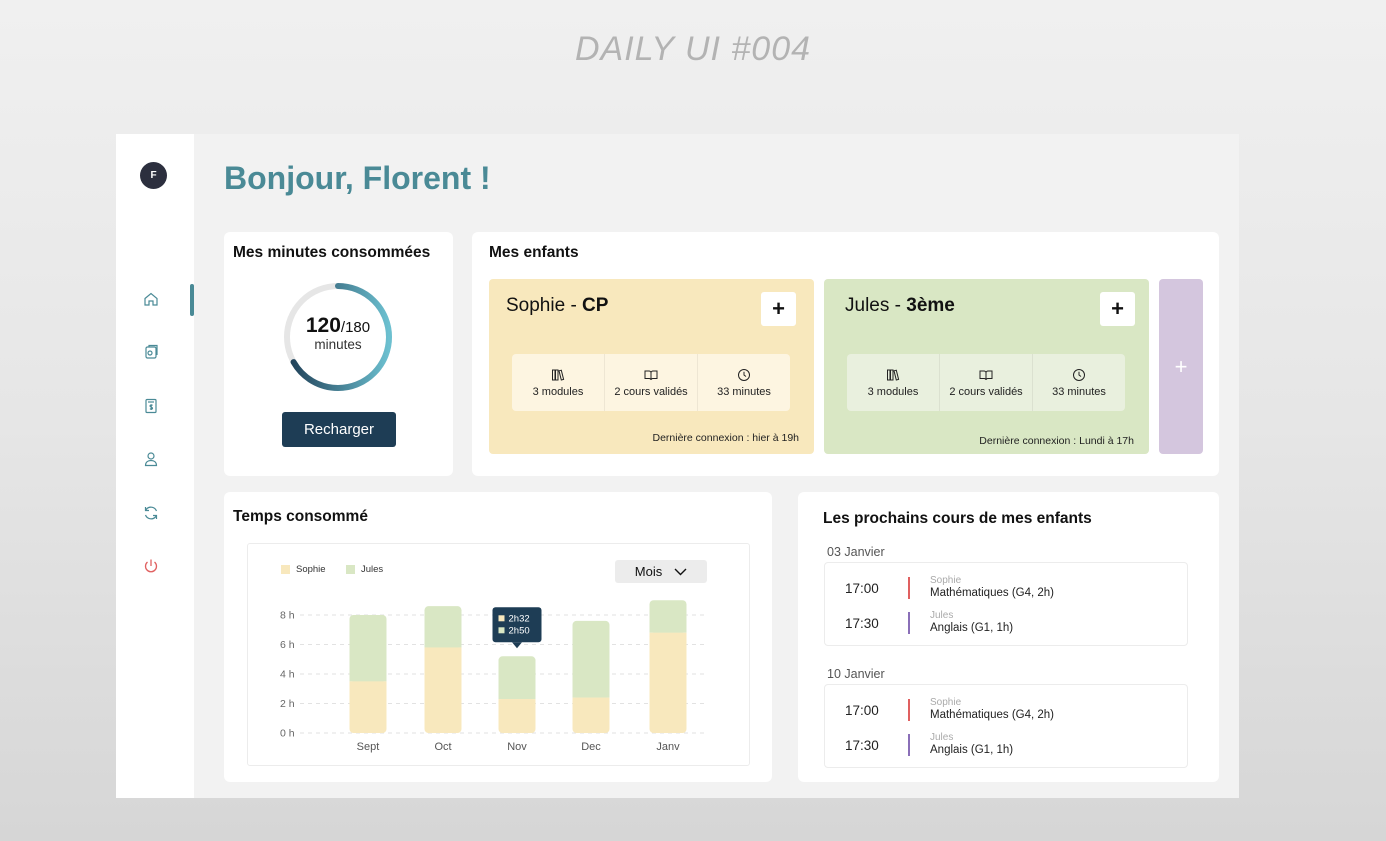 The width and height of the screenshot is (1386, 841). I want to click on legend-swatch-jules, so click(350, 569).